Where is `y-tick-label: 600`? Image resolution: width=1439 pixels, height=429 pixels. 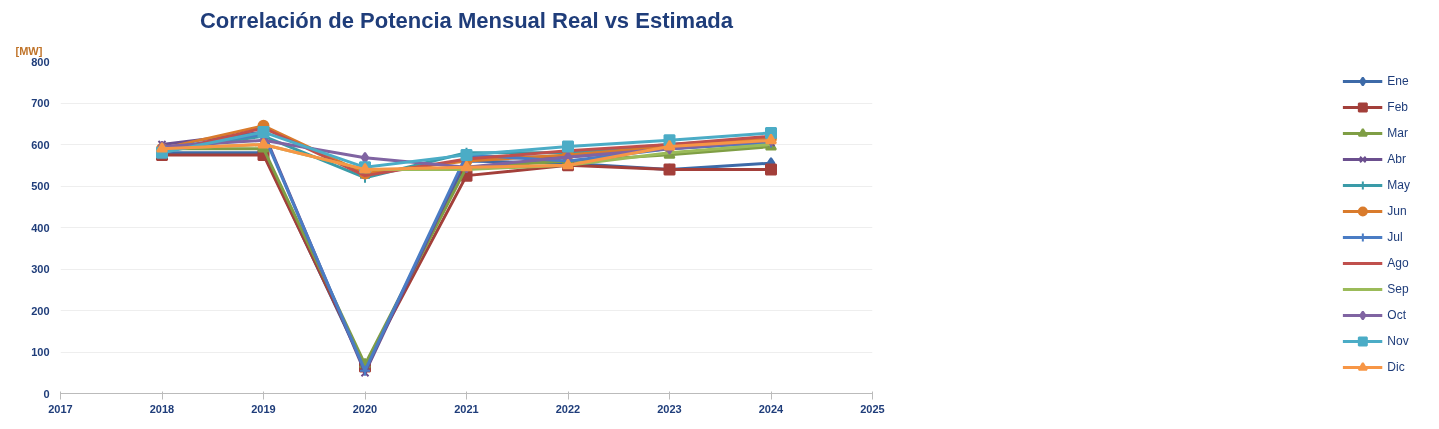
y-tick-label: 600 is located at coordinates (40, 144).